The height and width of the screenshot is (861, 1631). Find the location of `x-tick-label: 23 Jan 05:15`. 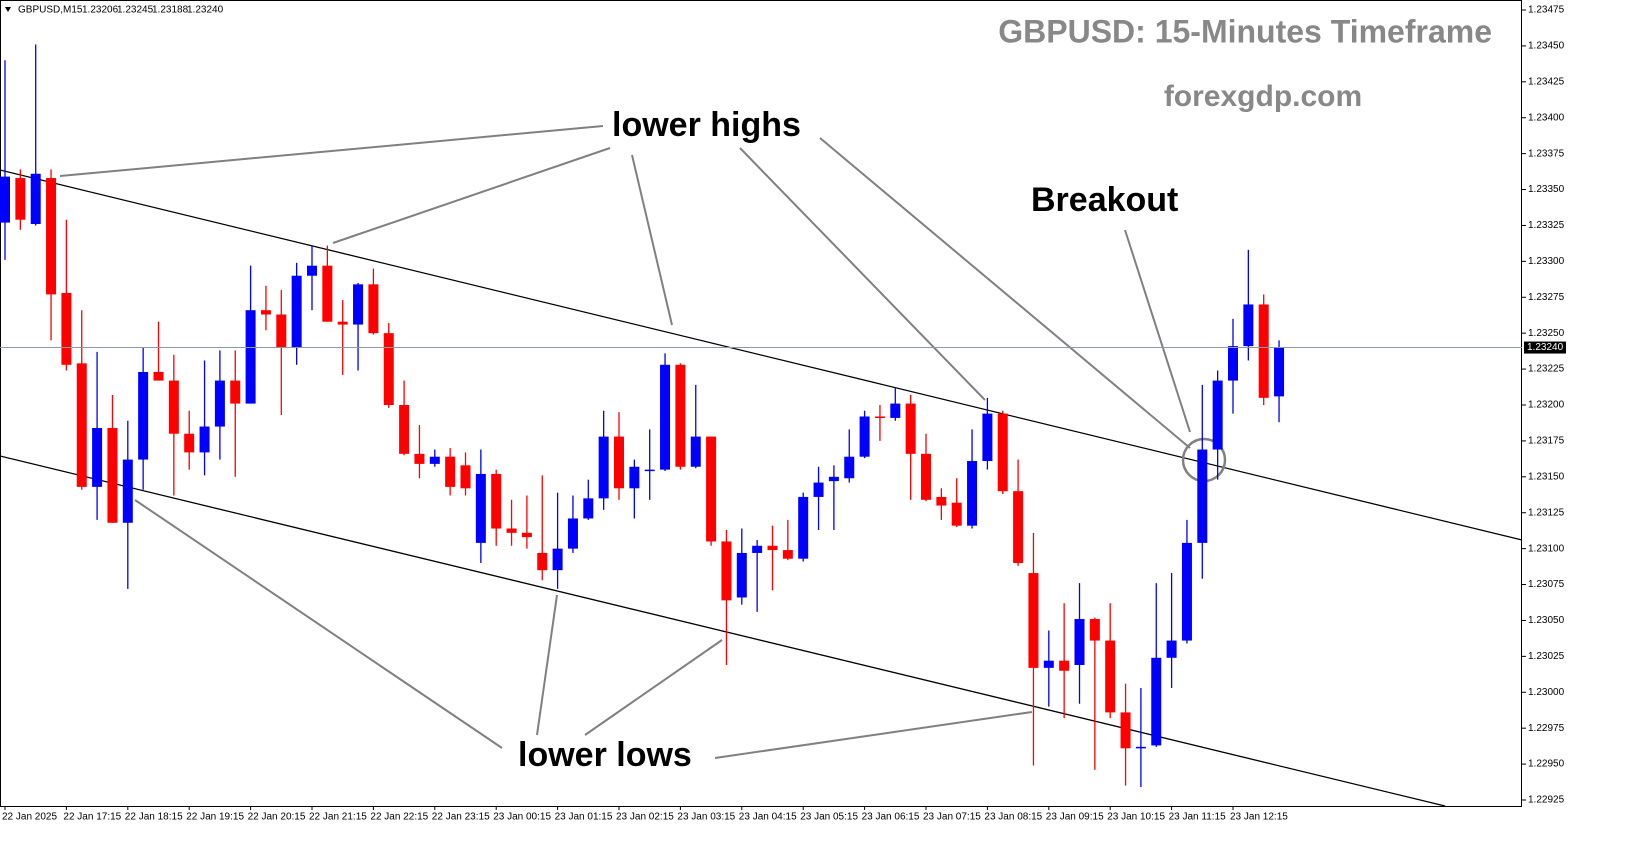

x-tick-label: 23 Jan 05:15 is located at coordinates (829, 817).